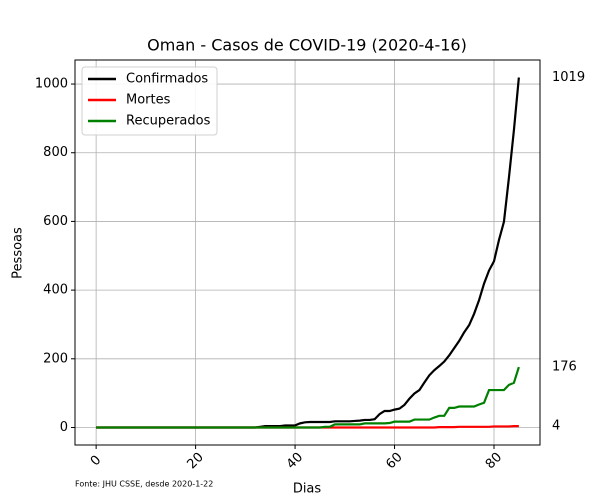  Describe the element at coordinates (564, 367) in the screenshot. I see `end-value-label: 176` at that location.